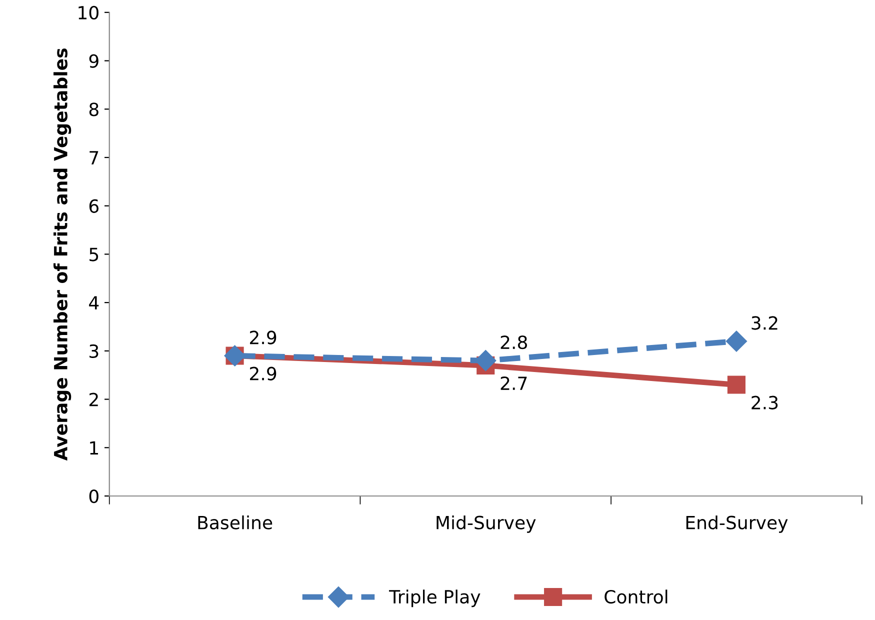 The image size is (875, 620). What do you see at coordinates (513, 343) in the screenshot?
I see `data-label: 2.8` at bounding box center [513, 343].